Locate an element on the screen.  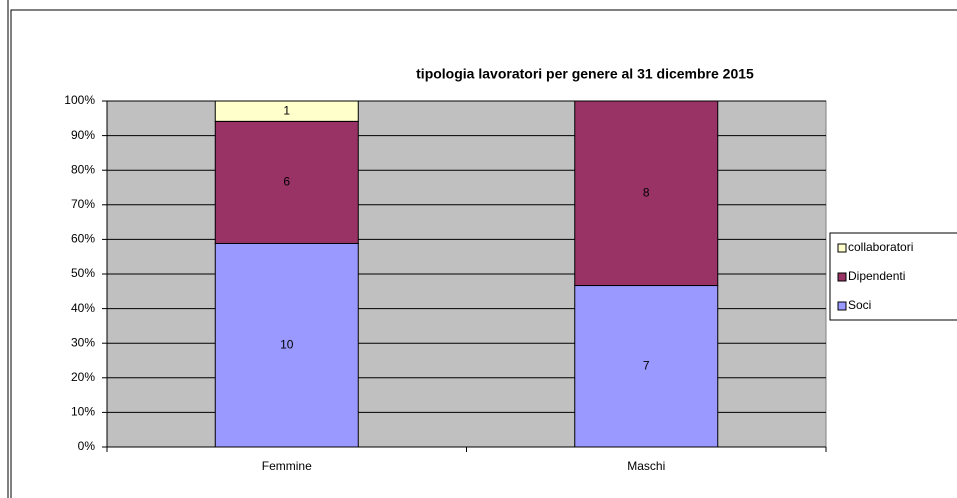
legend-box is located at coordinates (893, 276).